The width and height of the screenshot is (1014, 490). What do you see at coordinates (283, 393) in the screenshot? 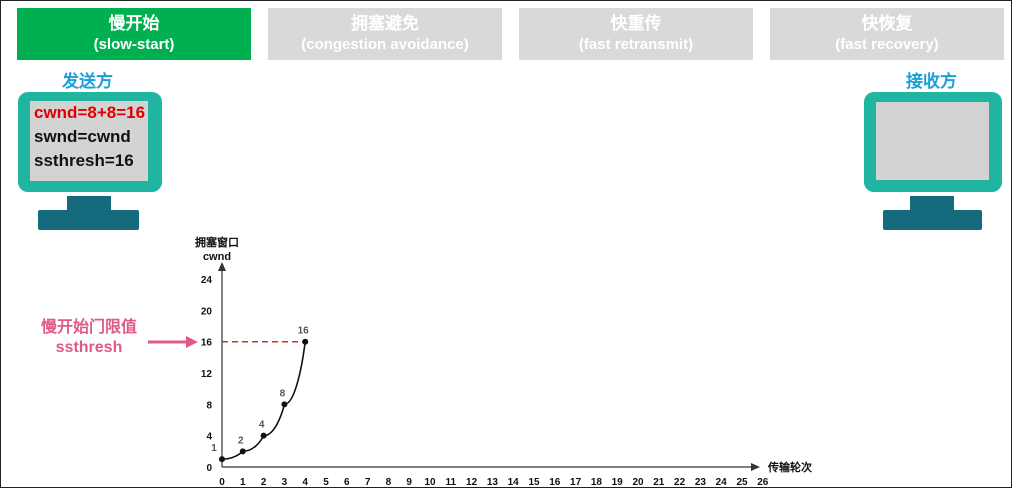
I see `data-point-label: 8` at bounding box center [283, 393].